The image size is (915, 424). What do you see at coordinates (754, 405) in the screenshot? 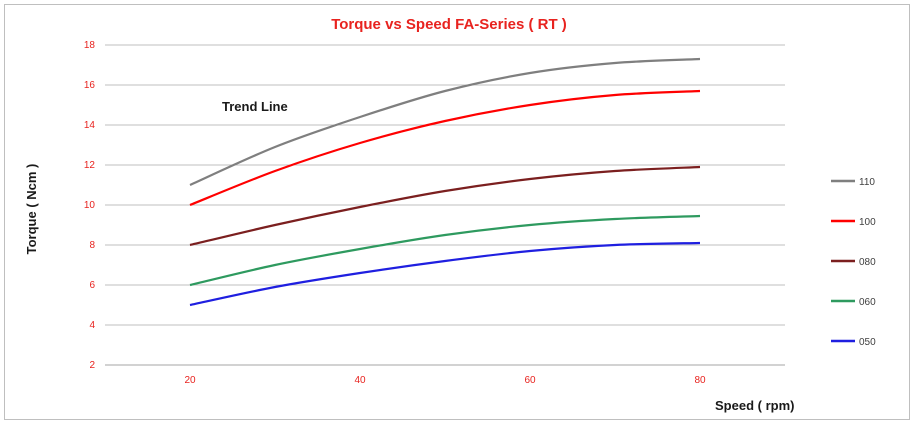
I see `x-axis-label: Speed ( rpm)` at bounding box center [754, 405].